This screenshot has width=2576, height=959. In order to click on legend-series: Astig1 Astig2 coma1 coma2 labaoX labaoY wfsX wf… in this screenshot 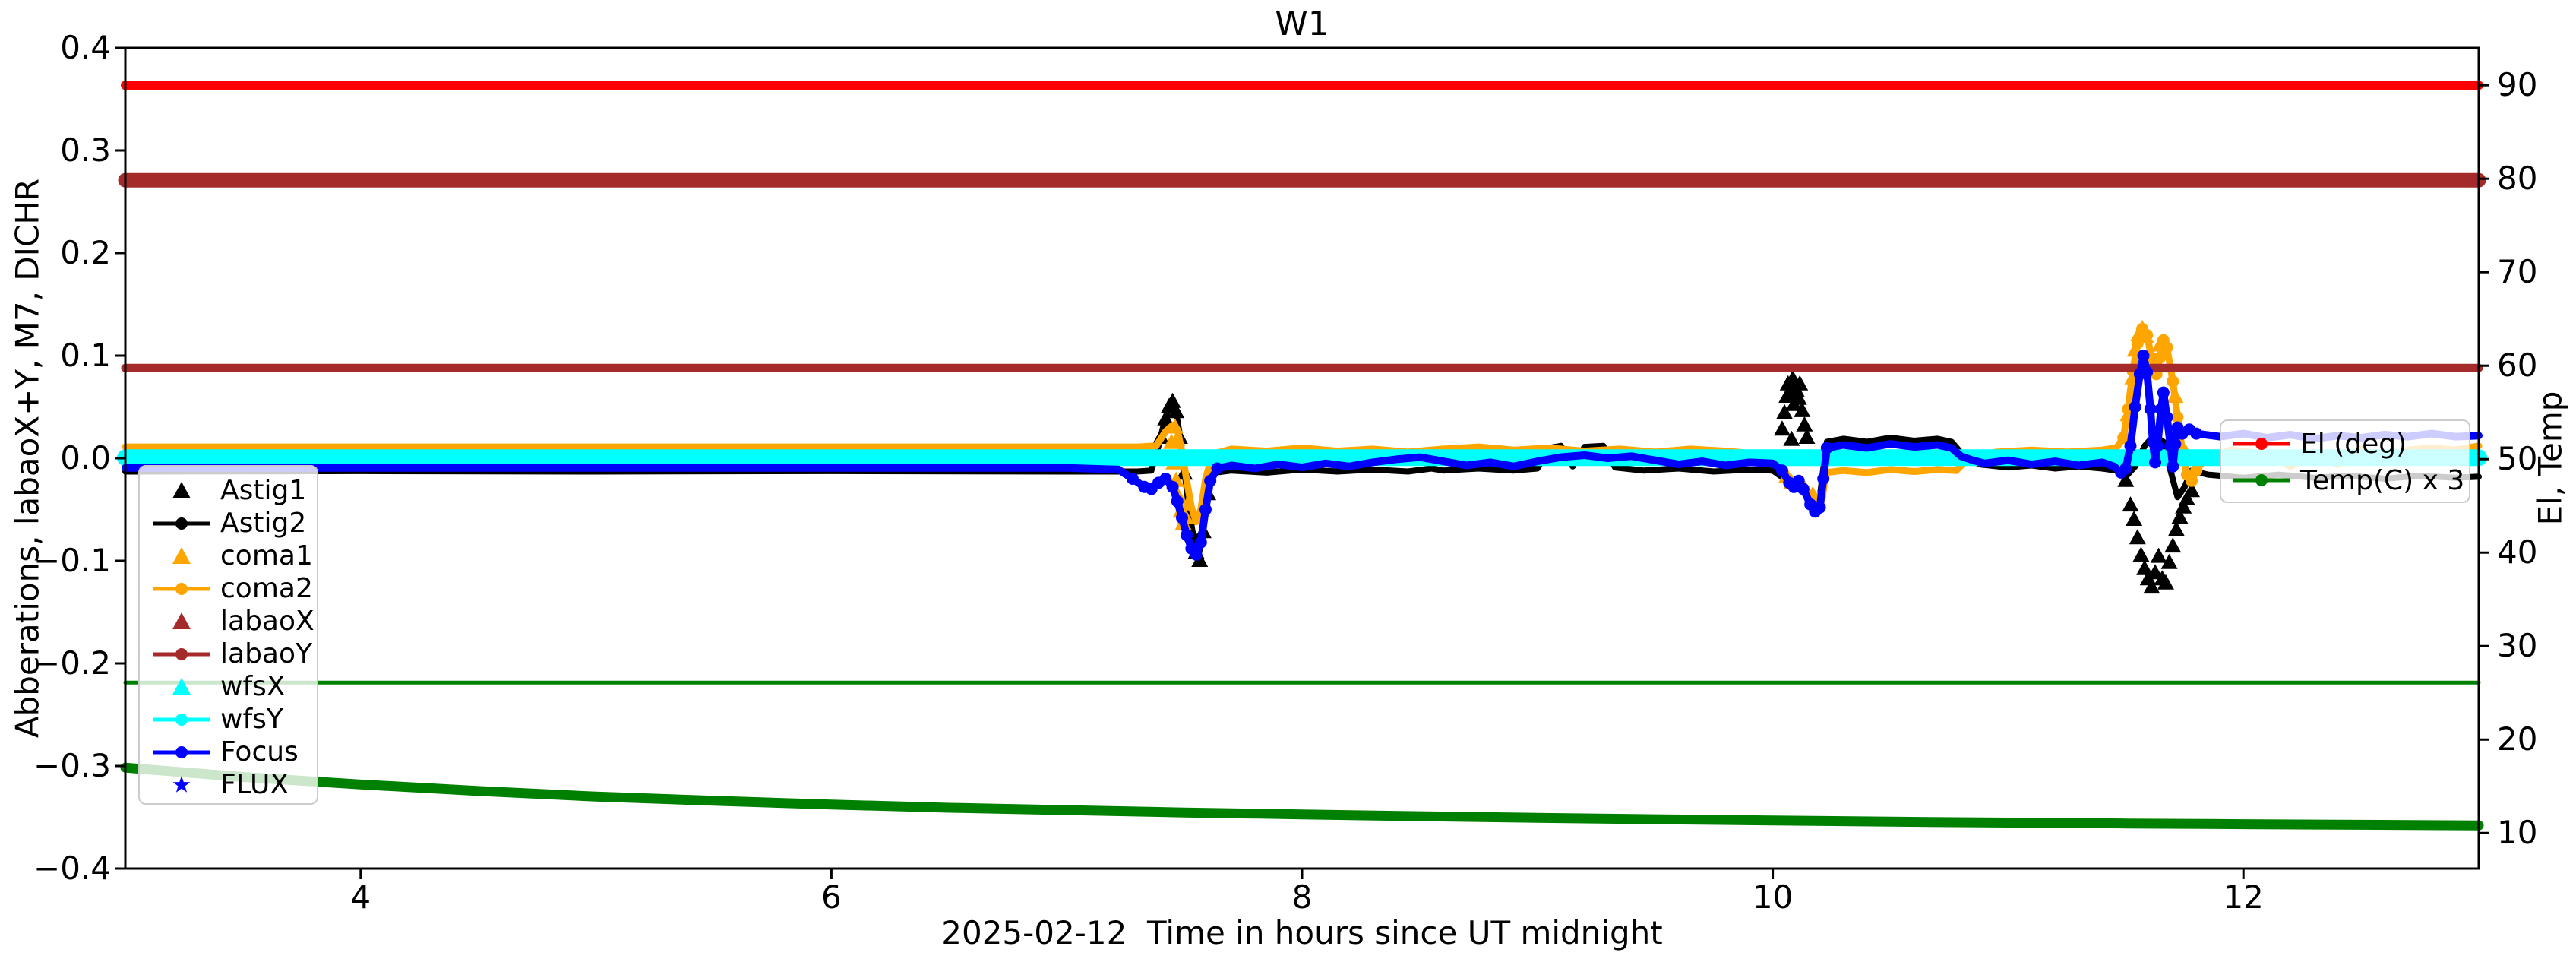, I will do `click(228, 635)`.